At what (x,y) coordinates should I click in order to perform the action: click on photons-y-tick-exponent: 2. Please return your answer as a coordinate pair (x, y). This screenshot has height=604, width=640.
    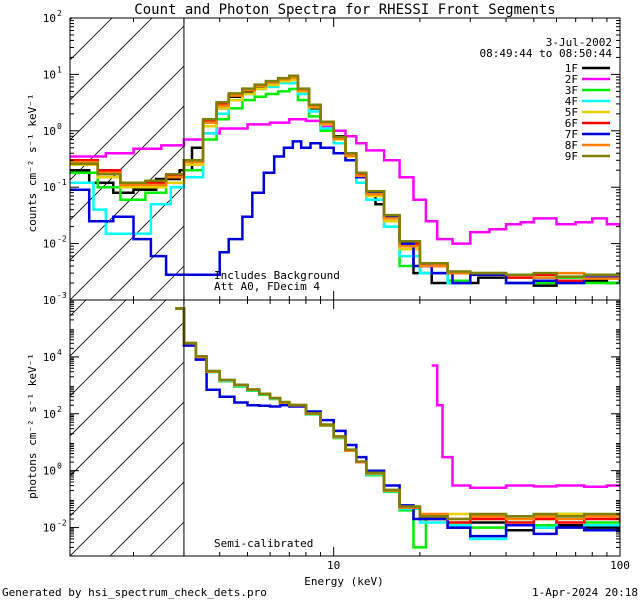
    Looking at the image, I should click on (59, 409).